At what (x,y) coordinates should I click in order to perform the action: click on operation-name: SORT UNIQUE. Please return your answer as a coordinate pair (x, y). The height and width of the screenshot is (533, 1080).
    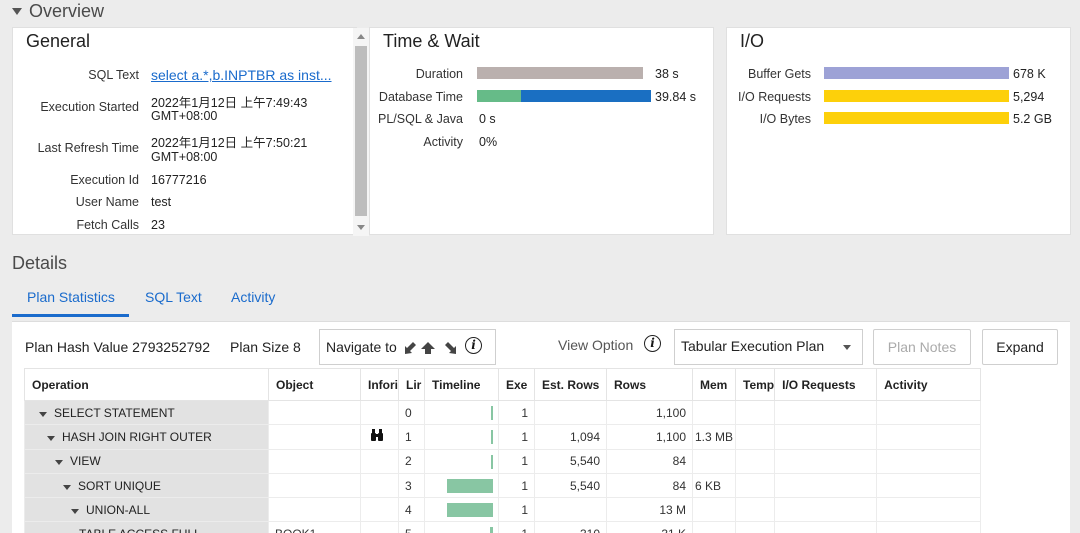
    Looking at the image, I should click on (119, 485).